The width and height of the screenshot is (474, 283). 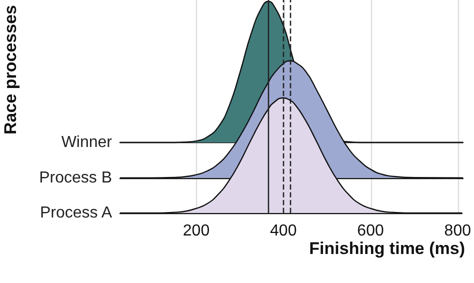 What do you see at coordinates (283, 231) in the screenshot?
I see `x-tick-label: 400` at bounding box center [283, 231].